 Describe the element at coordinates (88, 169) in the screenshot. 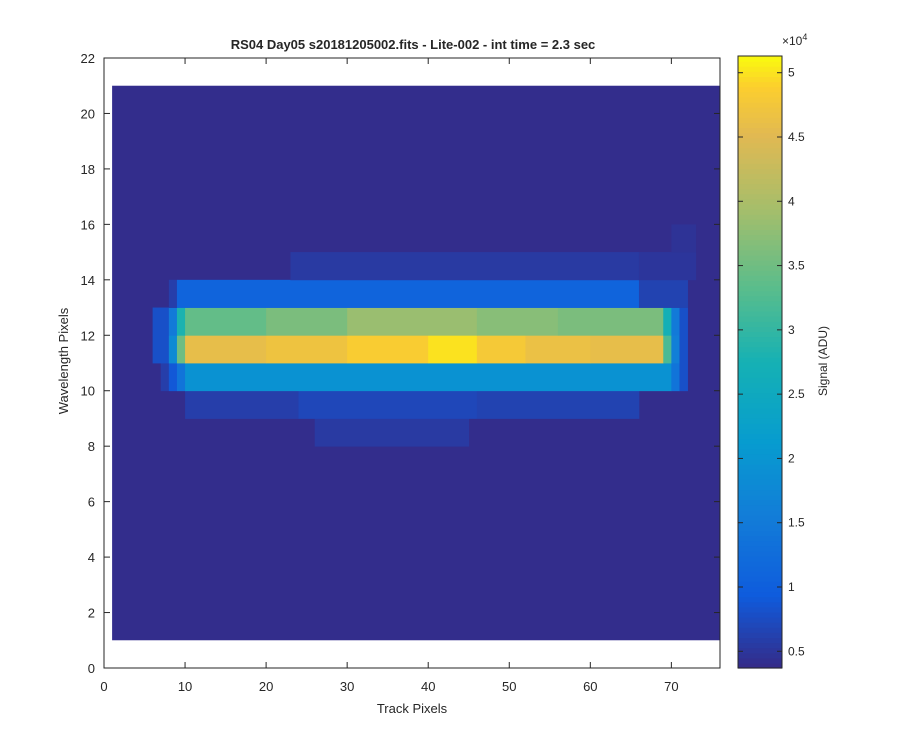

I see `y-tick-label: 18` at that location.